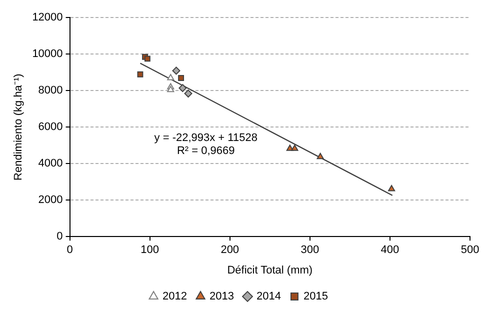 Image resolution: width=500 pixels, height=320 pixels. I want to click on y-tick-label: 10000, so click(47, 54).